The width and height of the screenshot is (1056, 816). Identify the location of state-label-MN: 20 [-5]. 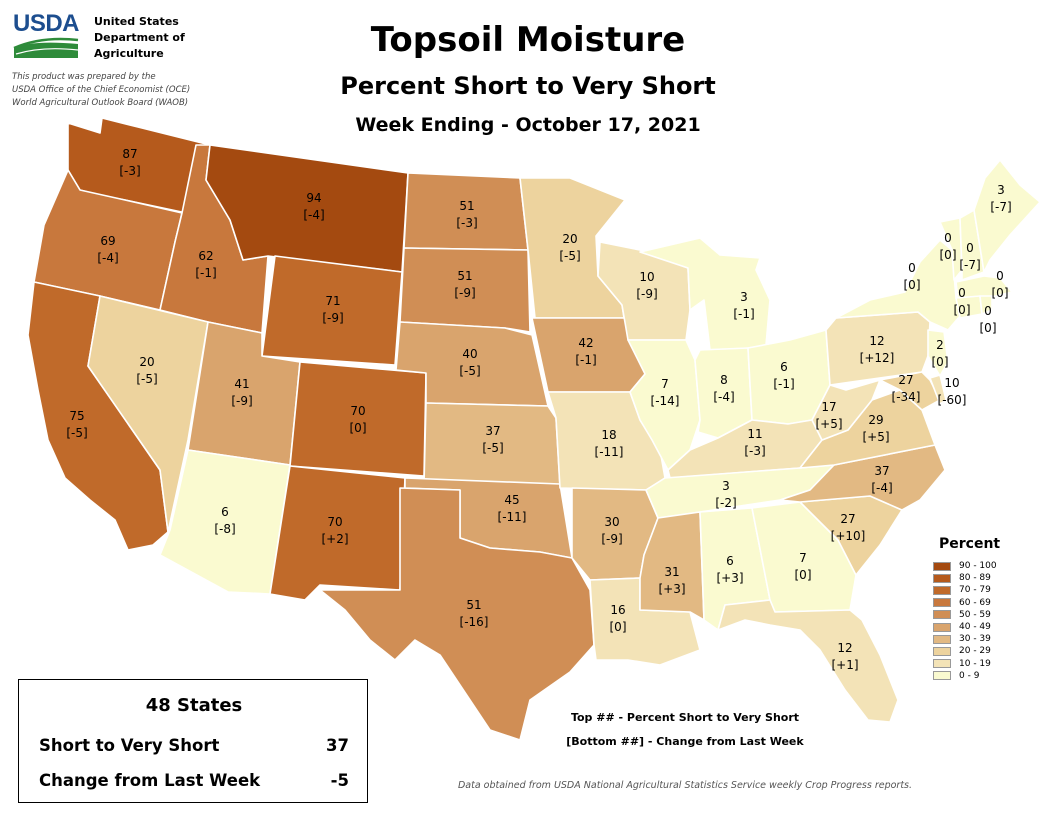
(569, 247).